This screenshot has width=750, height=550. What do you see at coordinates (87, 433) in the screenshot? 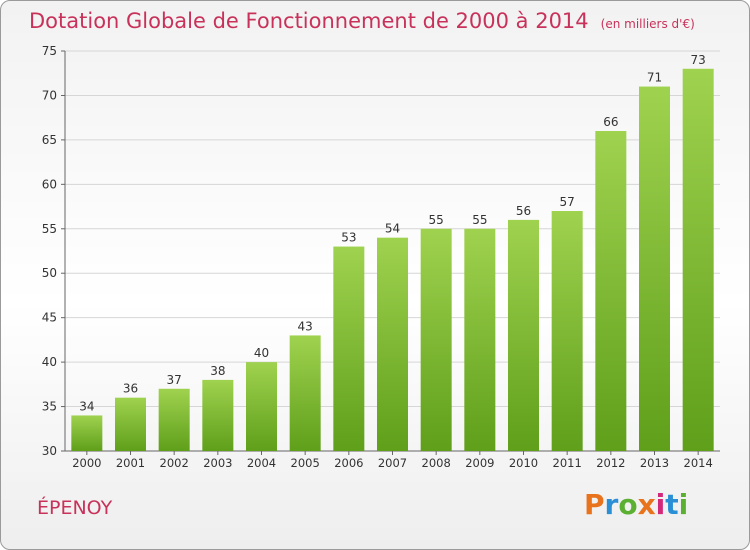
I see `bar-2000` at bounding box center [87, 433].